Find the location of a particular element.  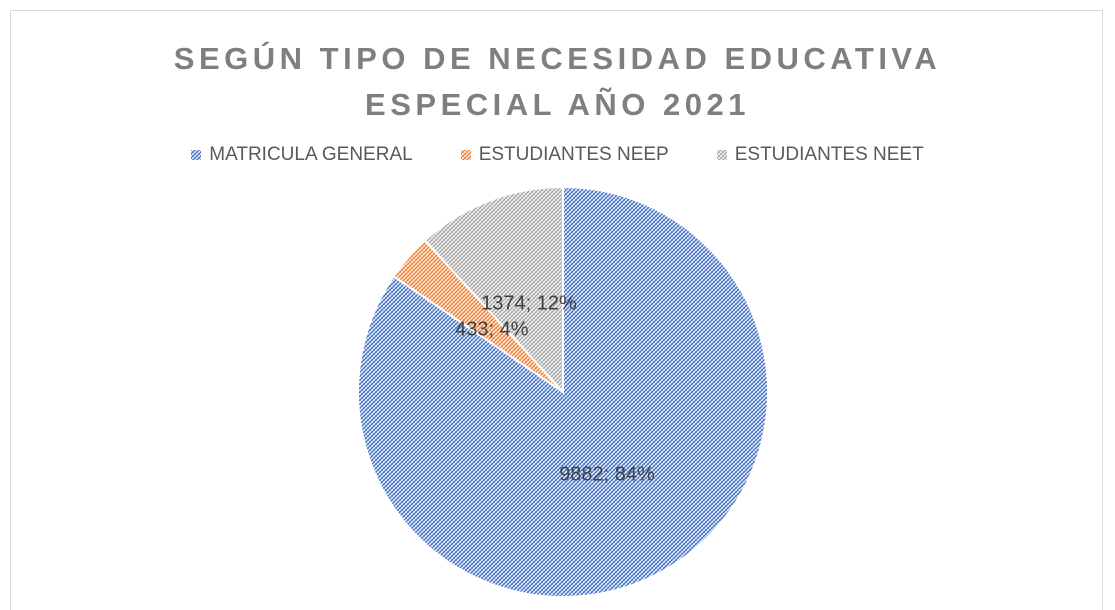

legend-item: ESTUDIANTES NEET is located at coordinates (820, 155).